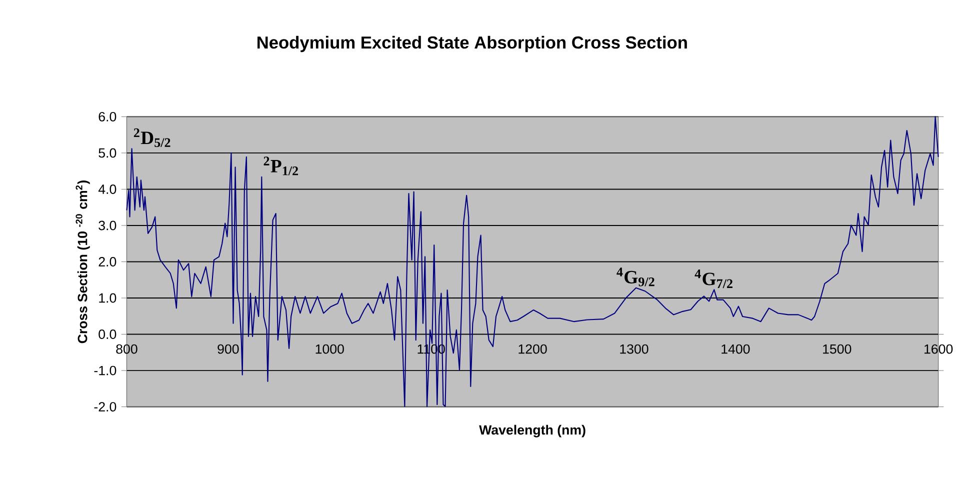 The image size is (971, 484). Describe the element at coordinates (107, 261) in the screenshot. I see `y-tick-label: 2.0` at that location.